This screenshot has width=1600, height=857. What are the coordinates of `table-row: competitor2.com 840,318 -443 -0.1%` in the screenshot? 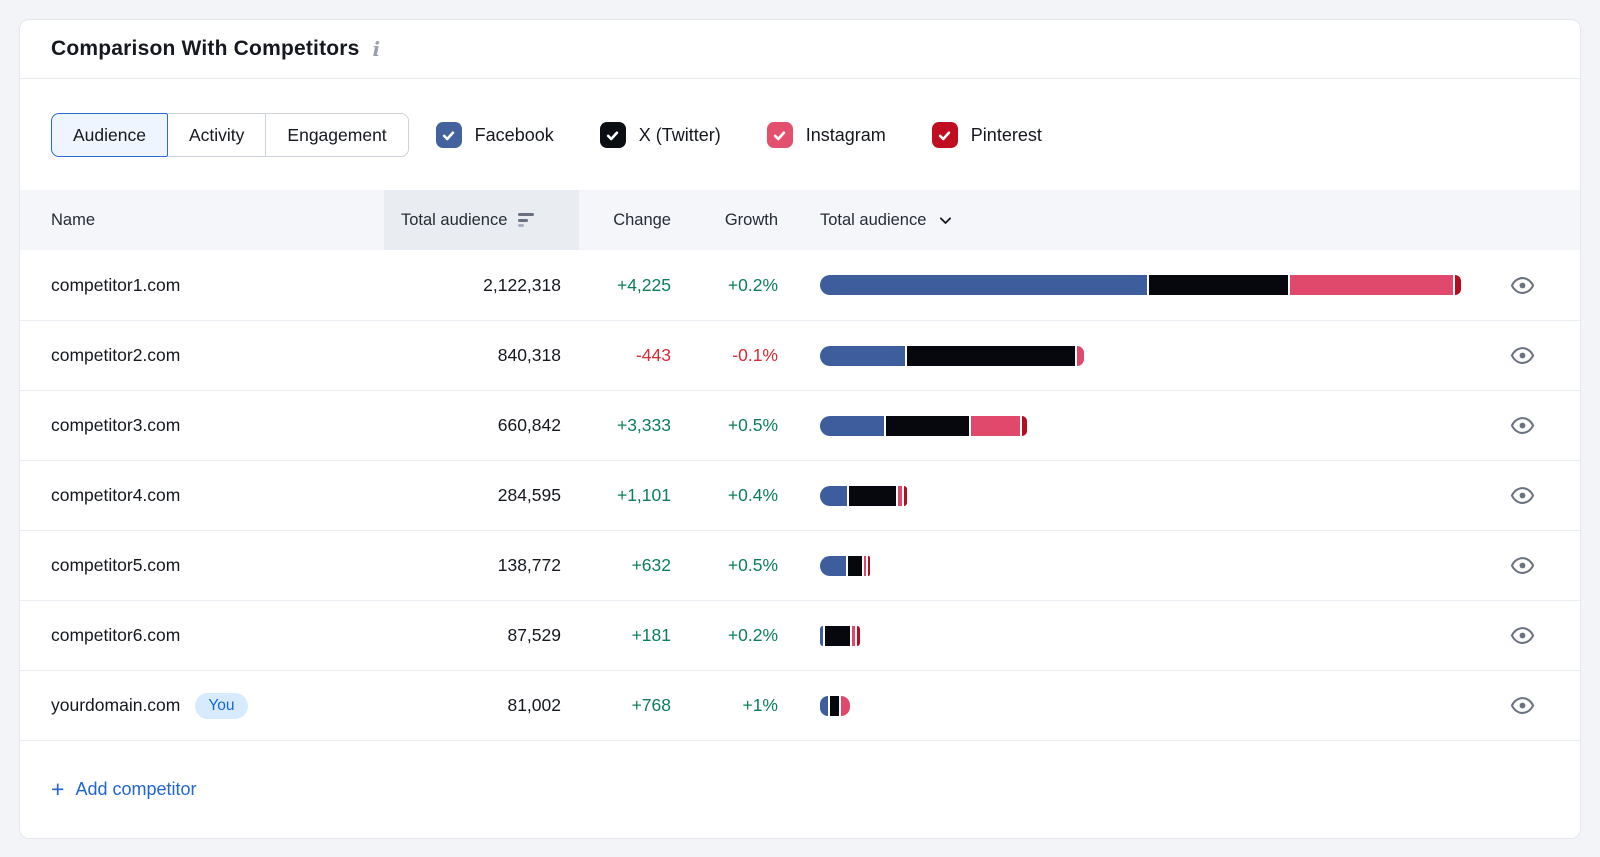 It's located at (800, 355).